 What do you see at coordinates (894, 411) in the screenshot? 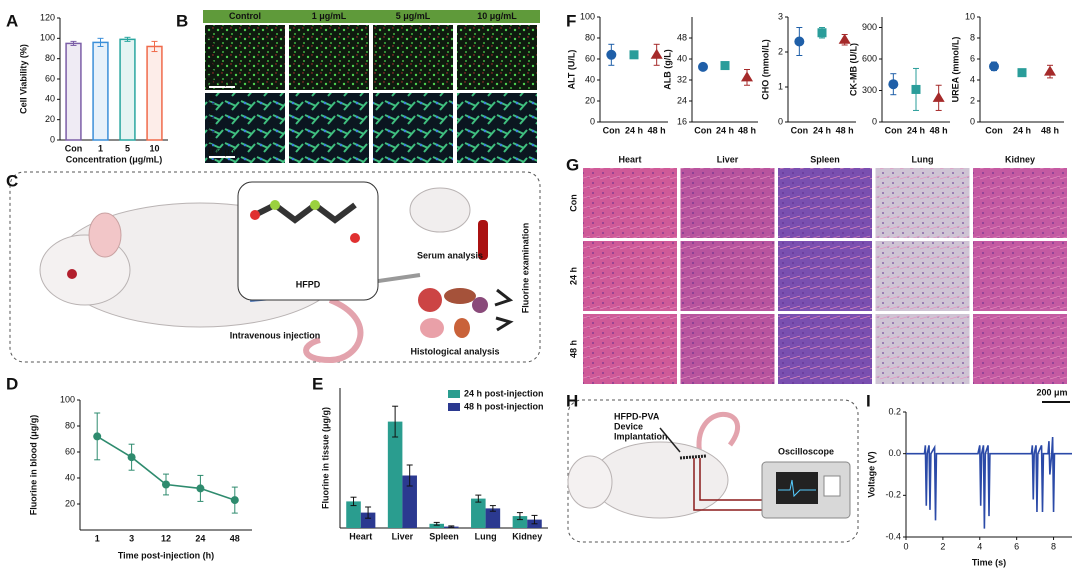
I see `y-tick-label: 0.2` at bounding box center [894, 411].